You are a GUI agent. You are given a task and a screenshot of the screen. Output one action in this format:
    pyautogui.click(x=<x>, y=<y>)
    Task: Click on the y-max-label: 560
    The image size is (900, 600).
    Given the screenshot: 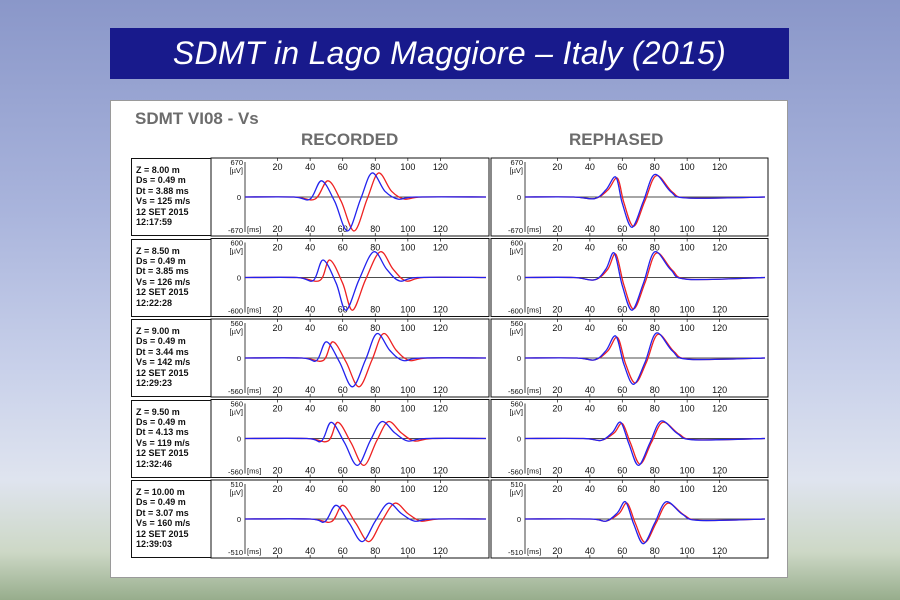 What is the action you would take?
    pyautogui.click(x=516, y=404)
    